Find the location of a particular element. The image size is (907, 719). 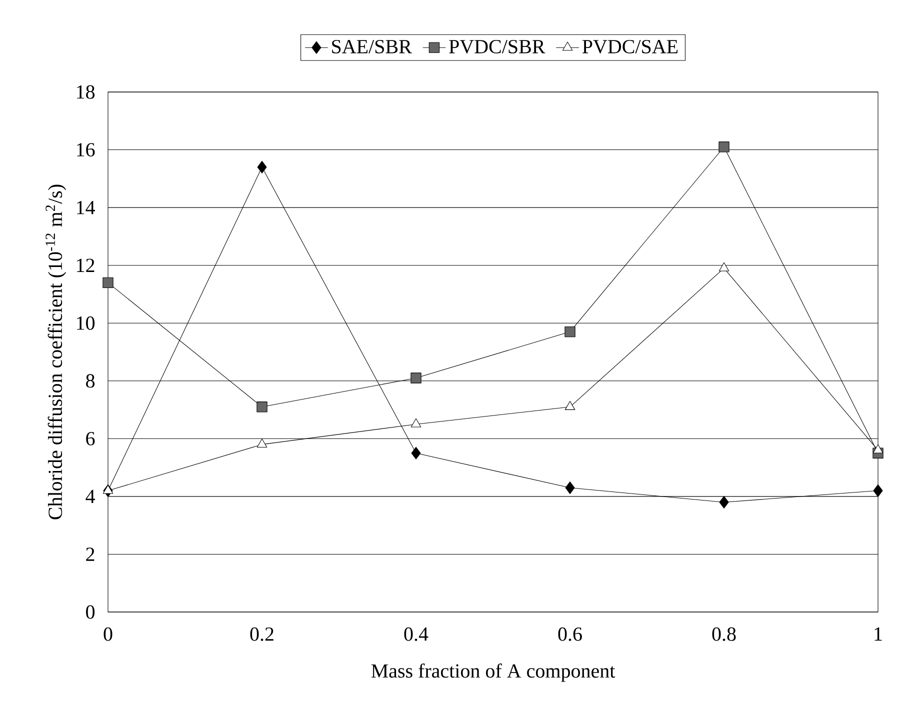

x-tick-label: 0.2 is located at coordinates (262, 634).